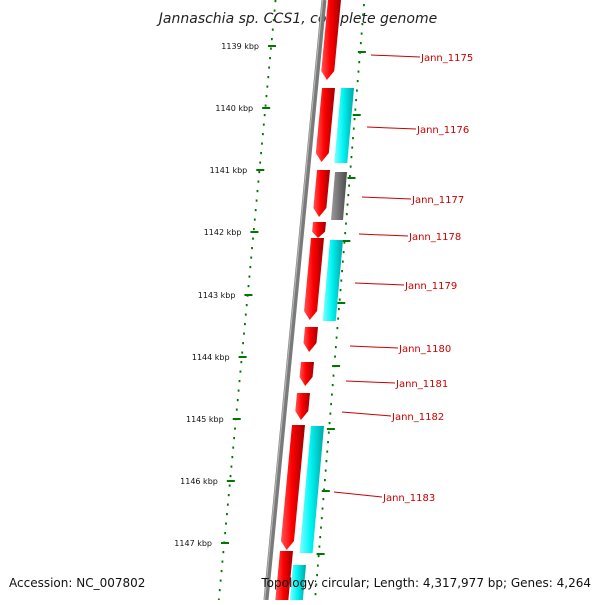 The height and width of the screenshot is (605, 600). Describe the element at coordinates (340, 300) in the screenshot. I see `feature-guide-track` at that location.